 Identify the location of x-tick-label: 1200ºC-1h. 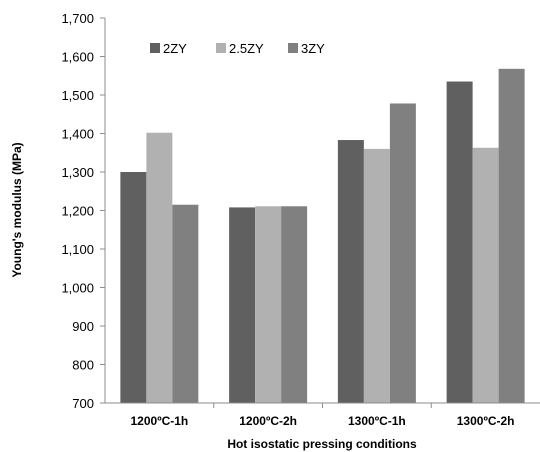
(160, 421).